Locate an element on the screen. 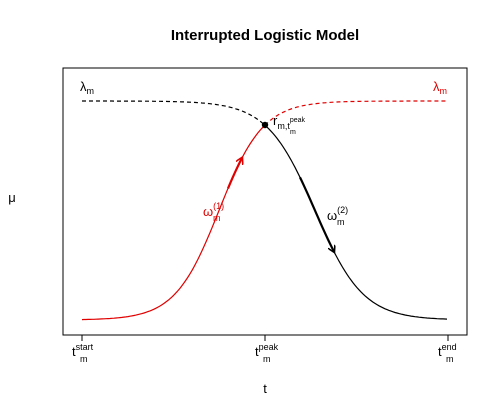 The image size is (498, 420). label-sup: (1) is located at coordinates (218, 206).